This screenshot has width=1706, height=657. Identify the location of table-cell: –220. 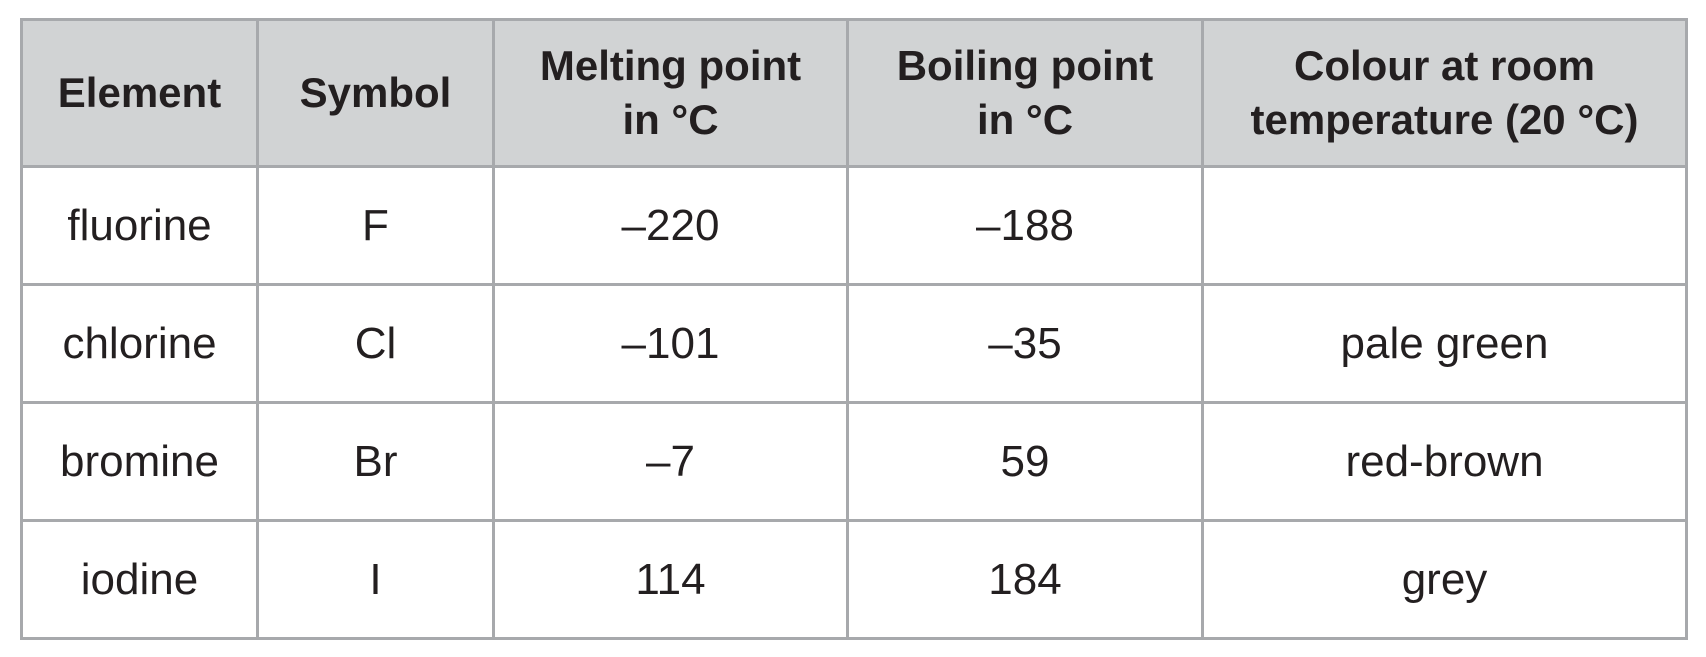
(670, 225).